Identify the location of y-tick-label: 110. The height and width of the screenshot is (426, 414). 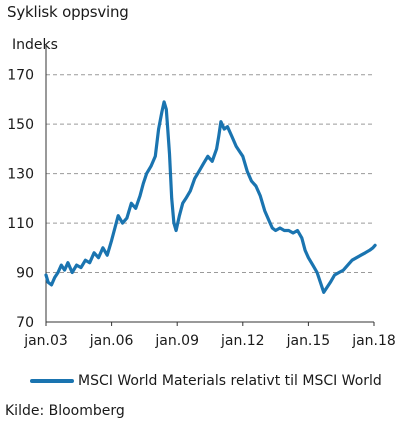
(20, 224).